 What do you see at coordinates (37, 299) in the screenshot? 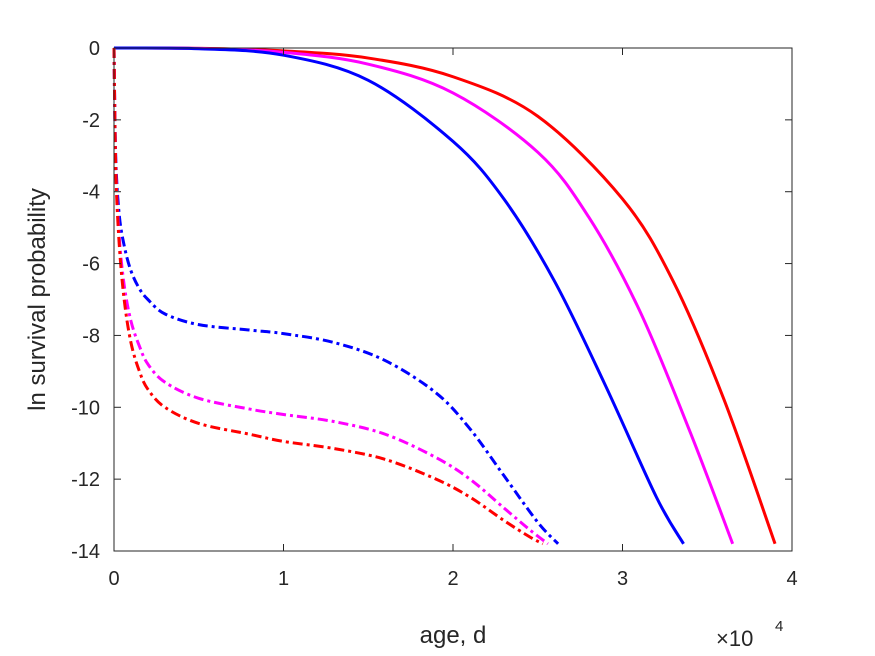
I see `y-axis-label: ln survival probability` at bounding box center [37, 299].